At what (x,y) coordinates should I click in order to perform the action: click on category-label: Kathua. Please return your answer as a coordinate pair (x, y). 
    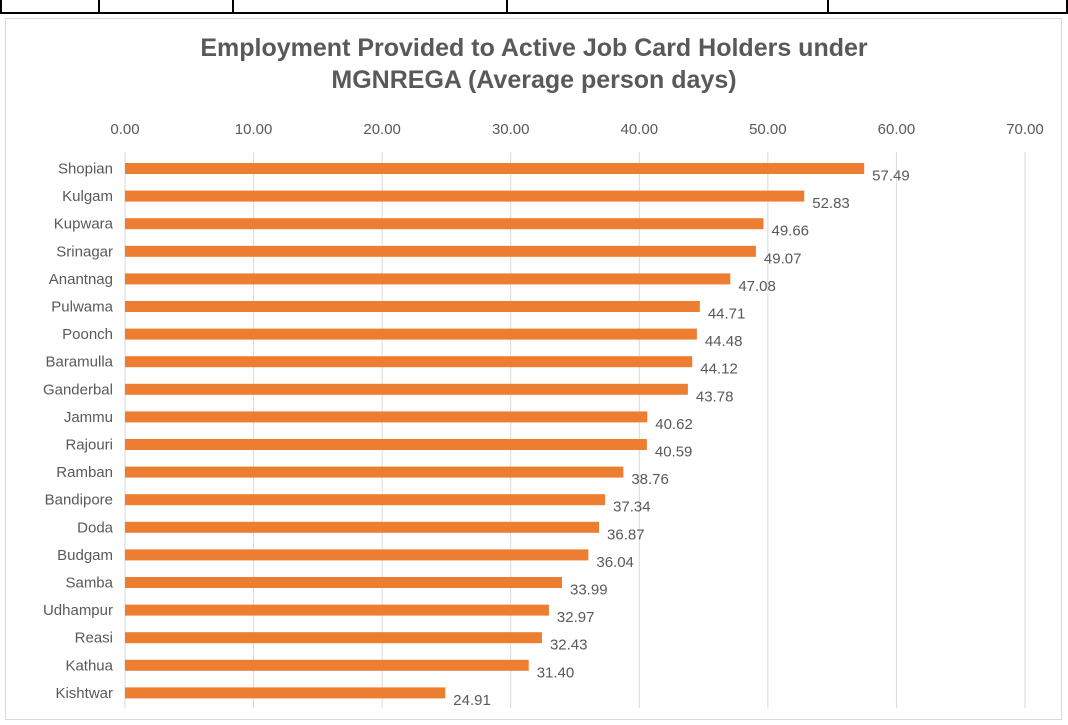
    Looking at the image, I should click on (89, 665).